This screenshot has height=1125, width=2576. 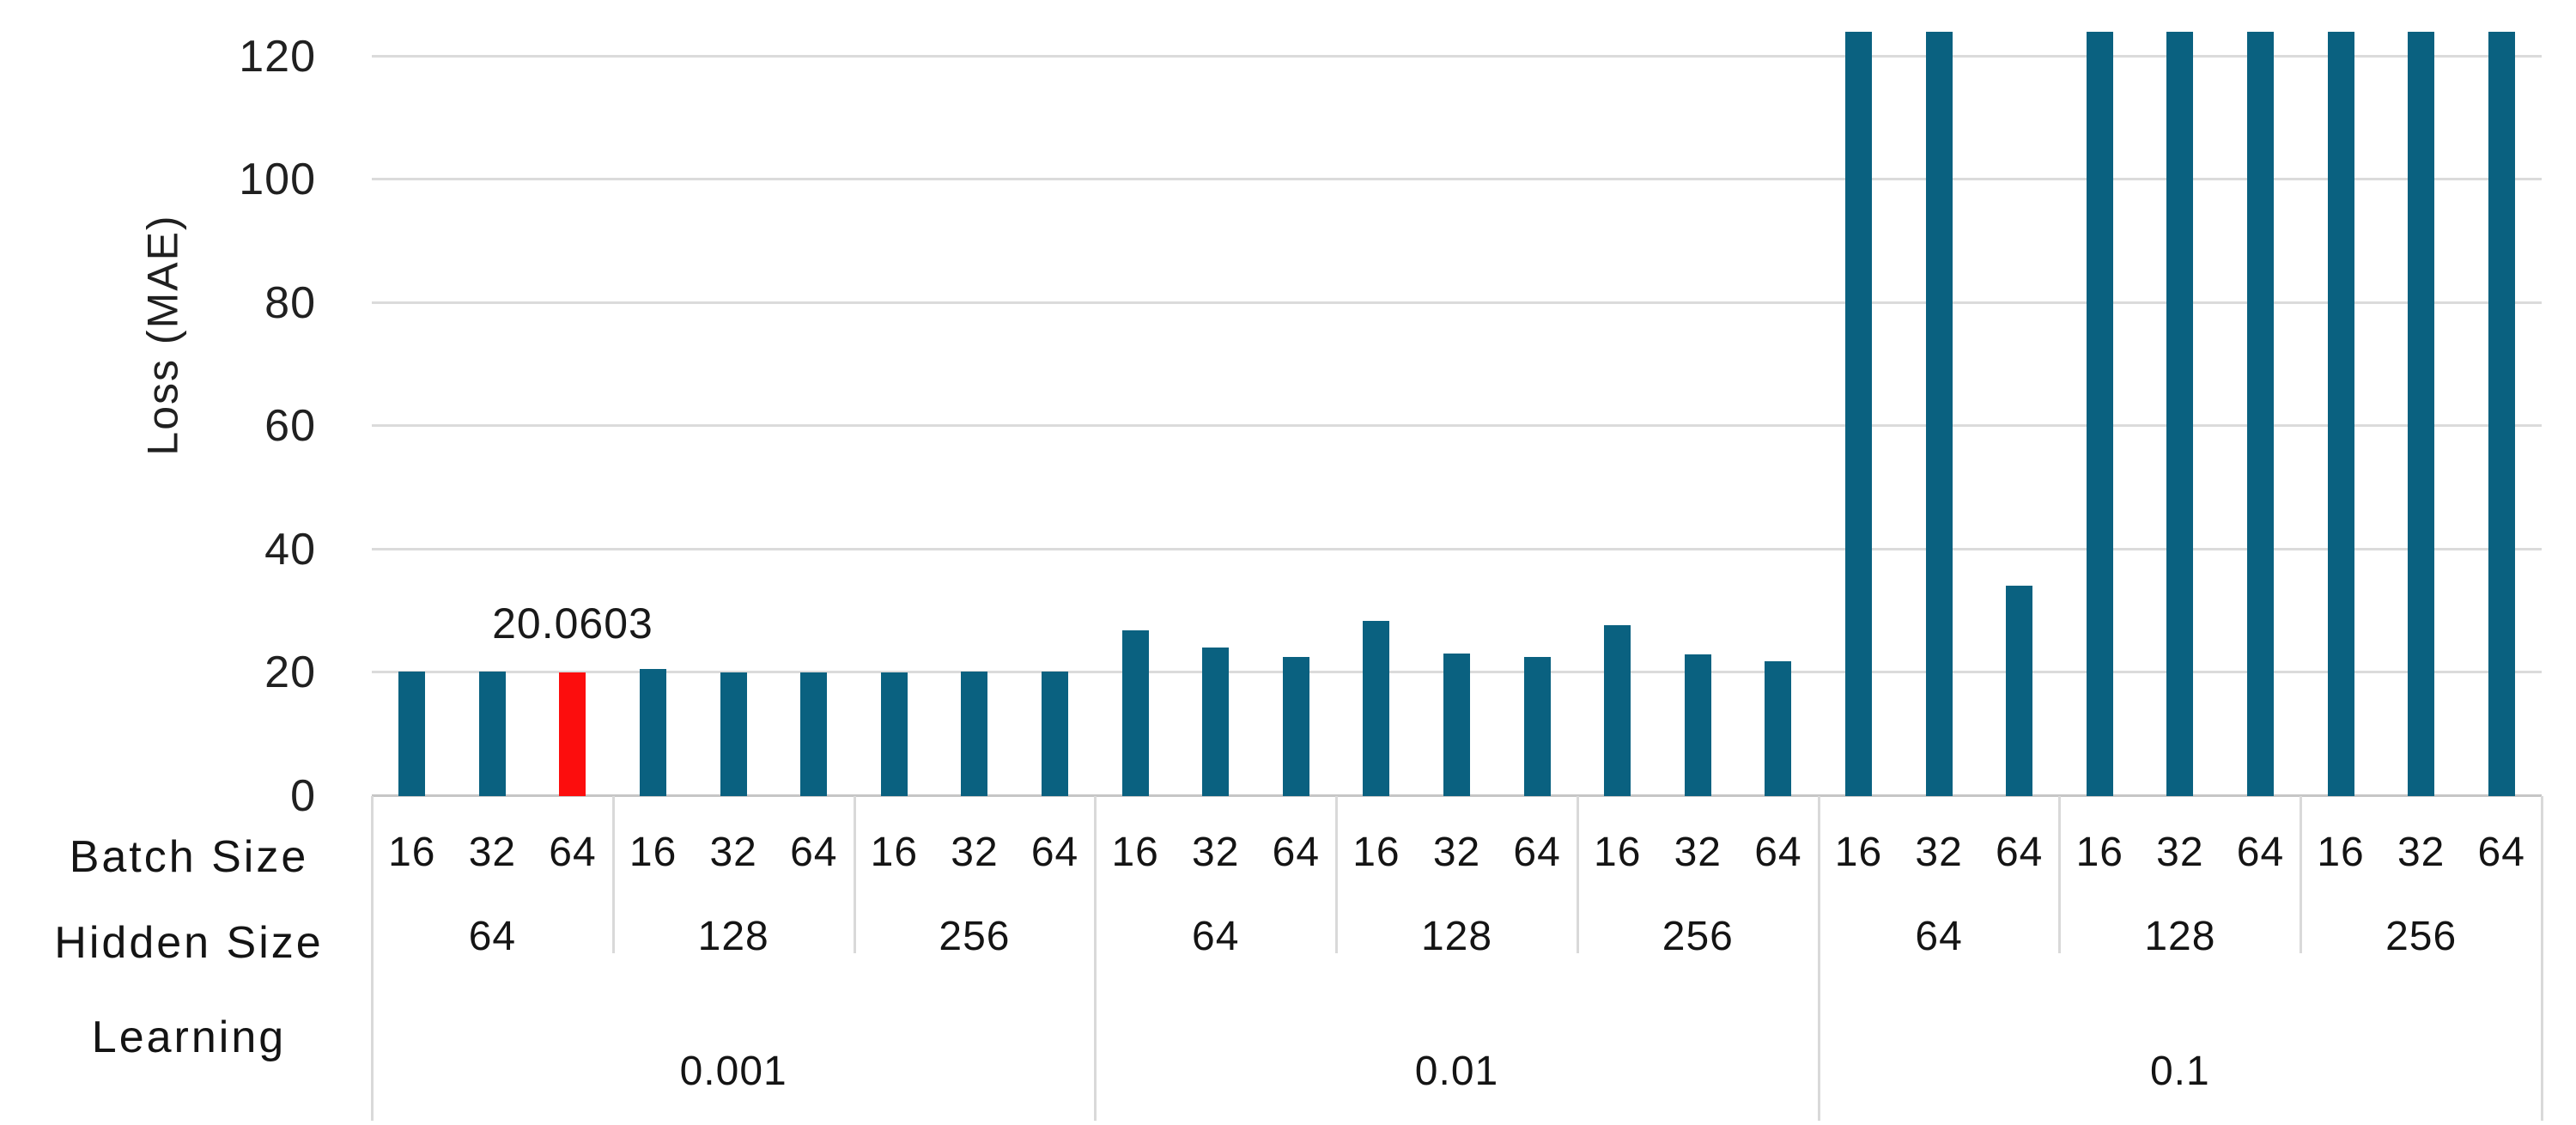 What do you see at coordinates (2340, 414) in the screenshot?
I see `bar-lr0.1-h256-b16-clipped` at bounding box center [2340, 414].